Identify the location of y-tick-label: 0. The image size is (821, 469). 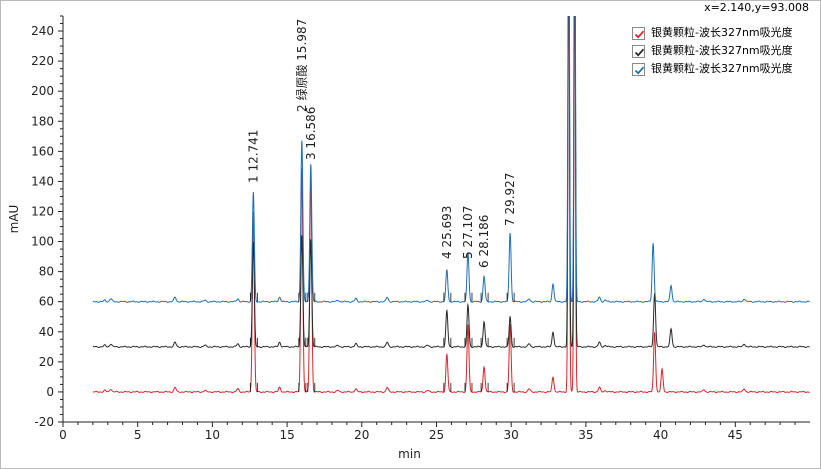
(50, 392).